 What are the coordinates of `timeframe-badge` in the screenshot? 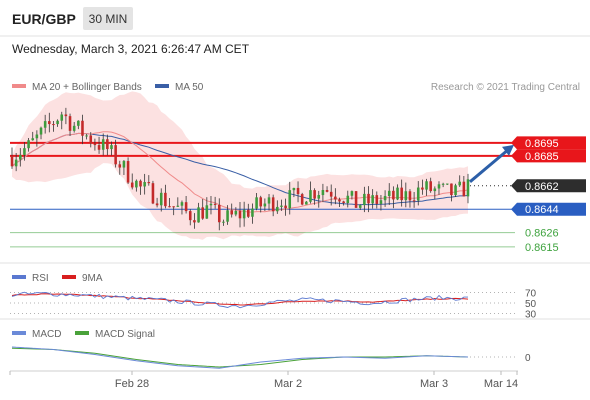 It's located at (108, 18).